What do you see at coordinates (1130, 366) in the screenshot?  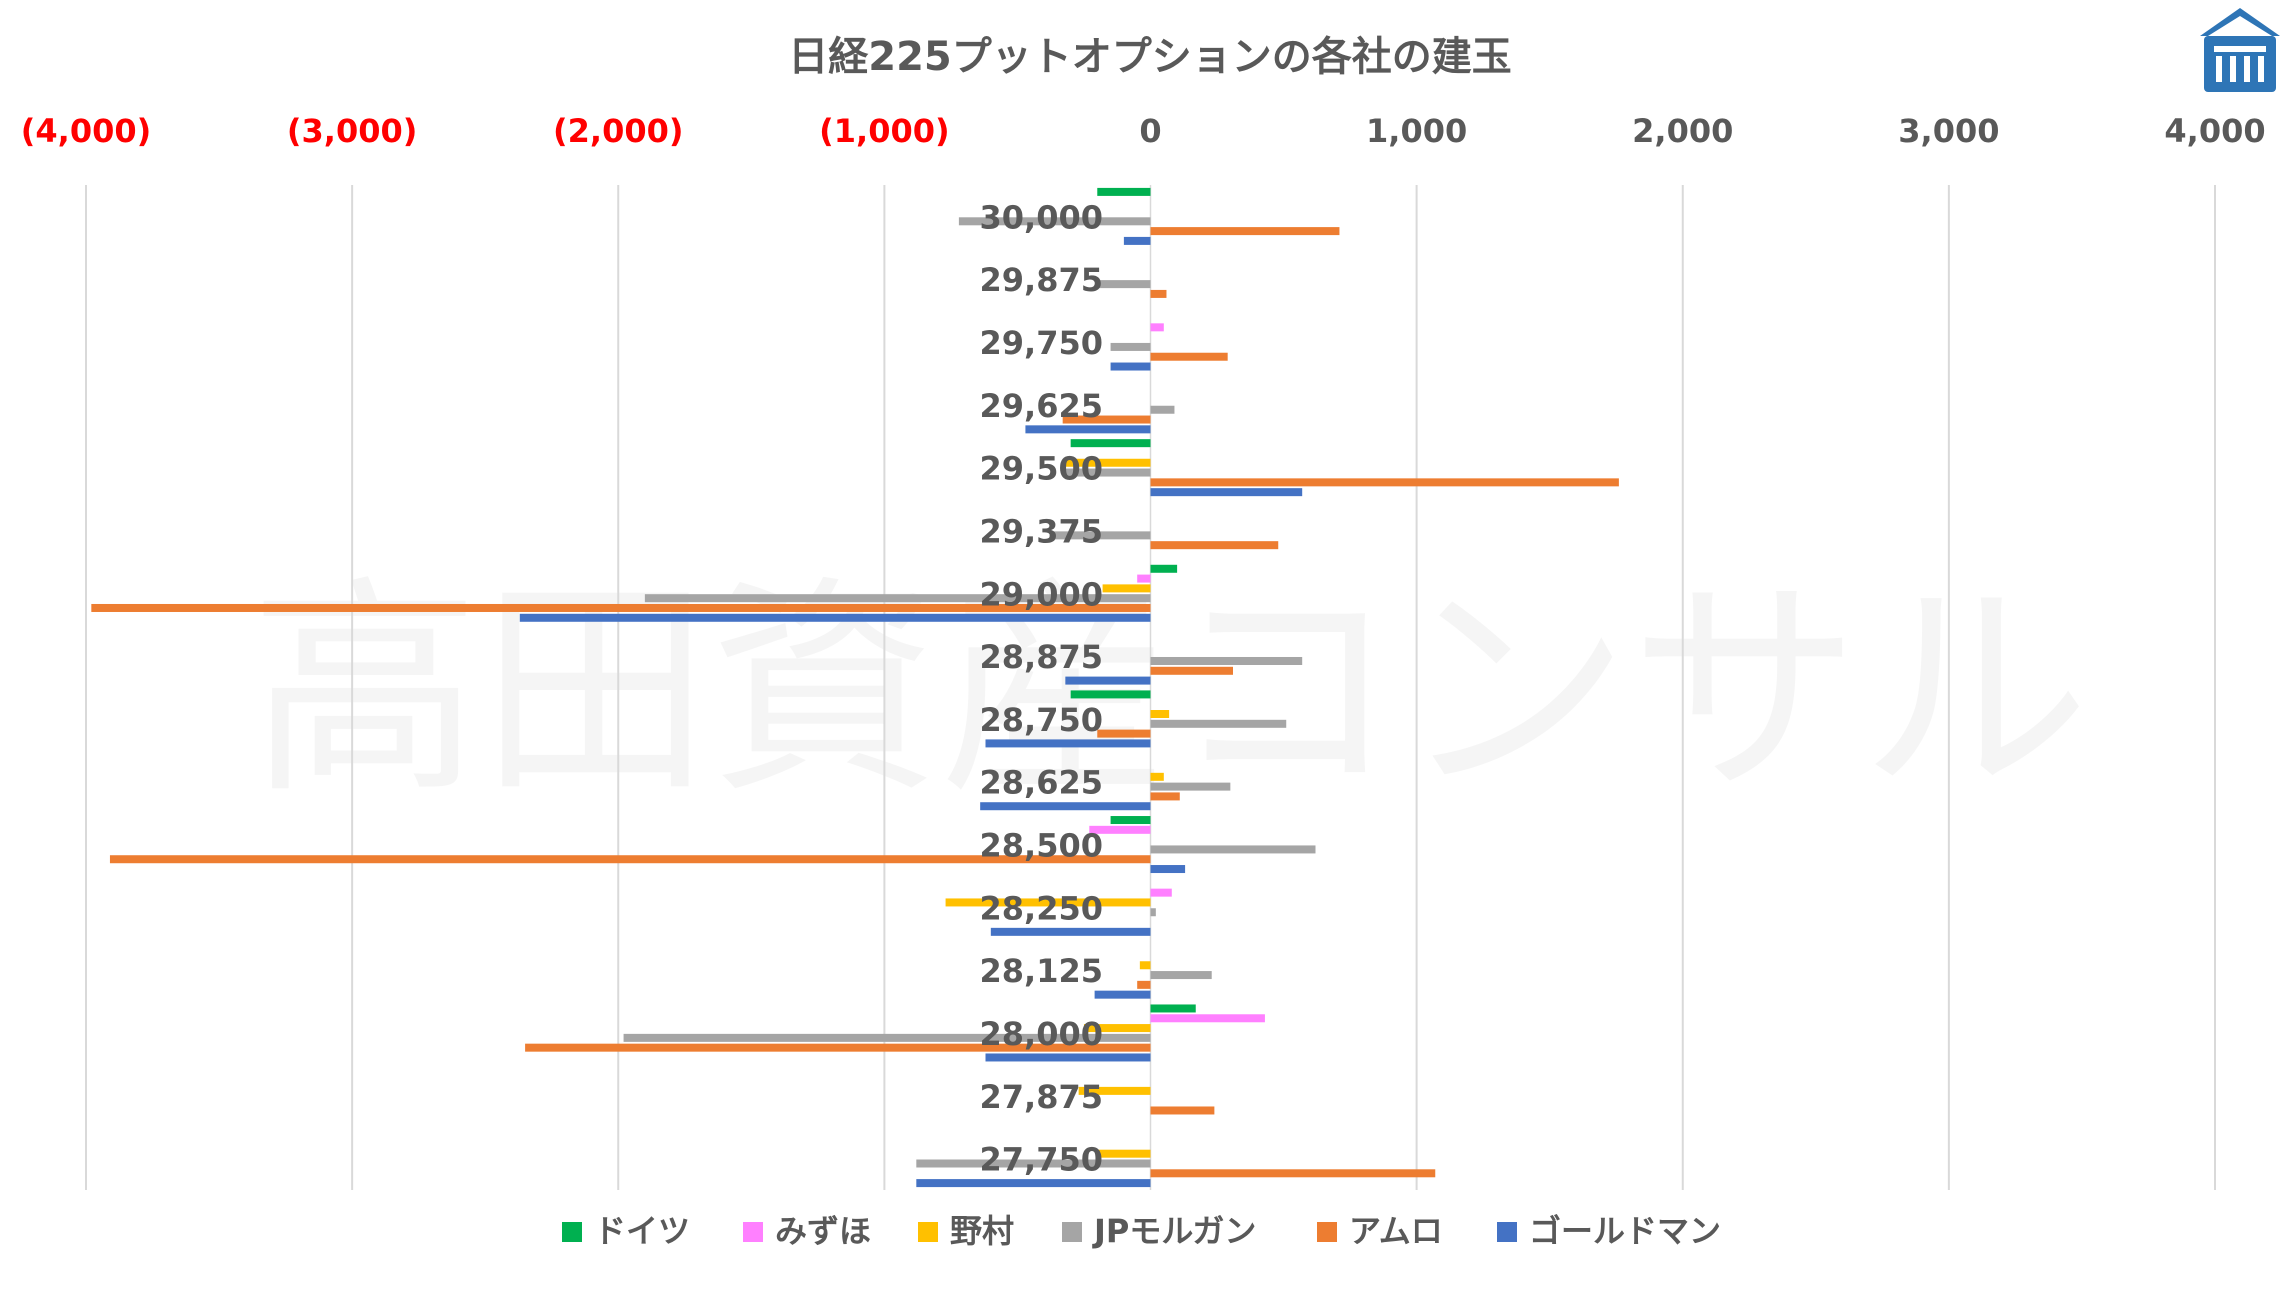 I see `bar-6-29,750` at bounding box center [1130, 366].